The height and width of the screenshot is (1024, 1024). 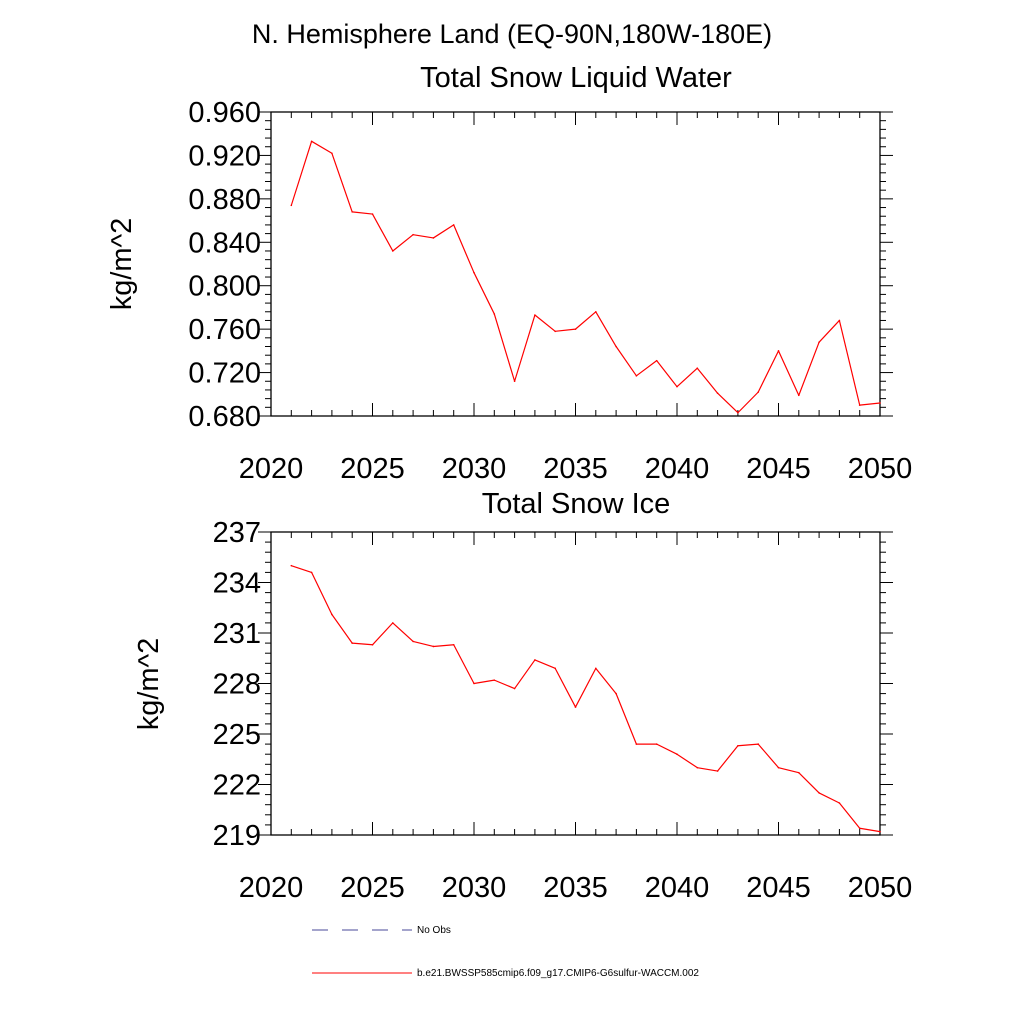 I want to click on figure-title: N. Hemisphere Land (EQ-90N,180W-180E), so click(x=512, y=34).